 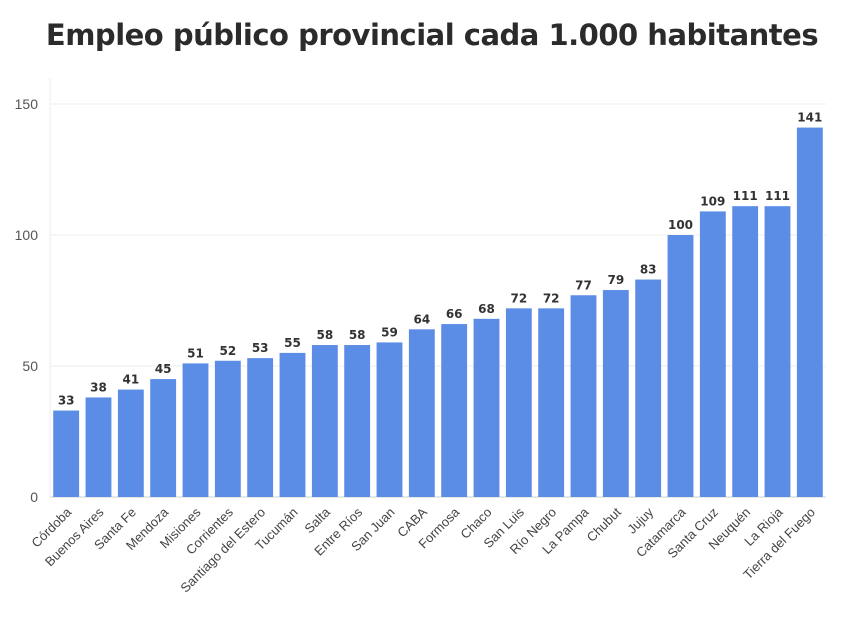 I want to click on data-label: 38, so click(x=98, y=387).